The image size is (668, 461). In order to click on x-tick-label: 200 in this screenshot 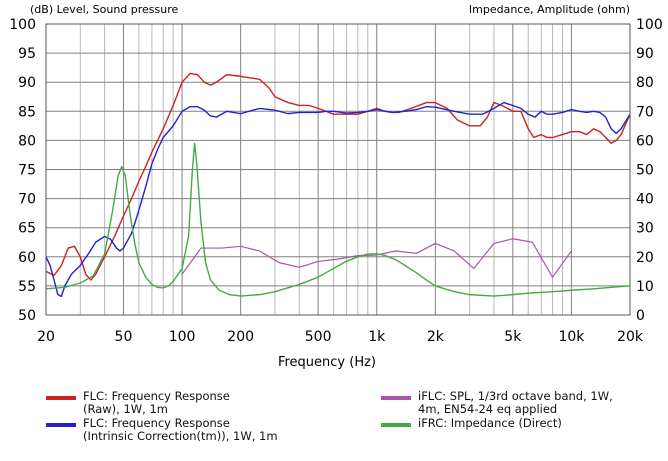, I will do `click(240, 337)`.